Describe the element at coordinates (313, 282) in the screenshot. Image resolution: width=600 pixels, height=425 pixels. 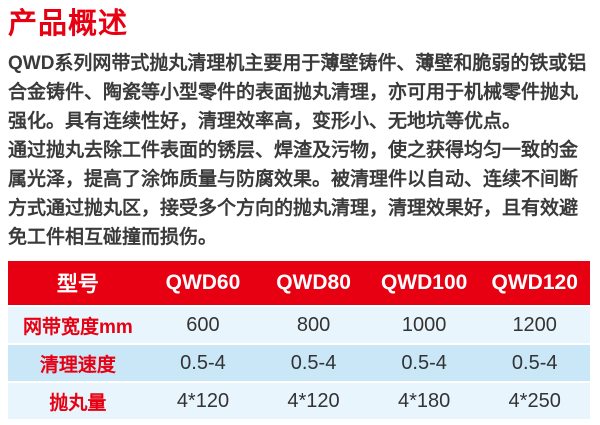
I see `spec-table-header-cell: QWD80` at that location.